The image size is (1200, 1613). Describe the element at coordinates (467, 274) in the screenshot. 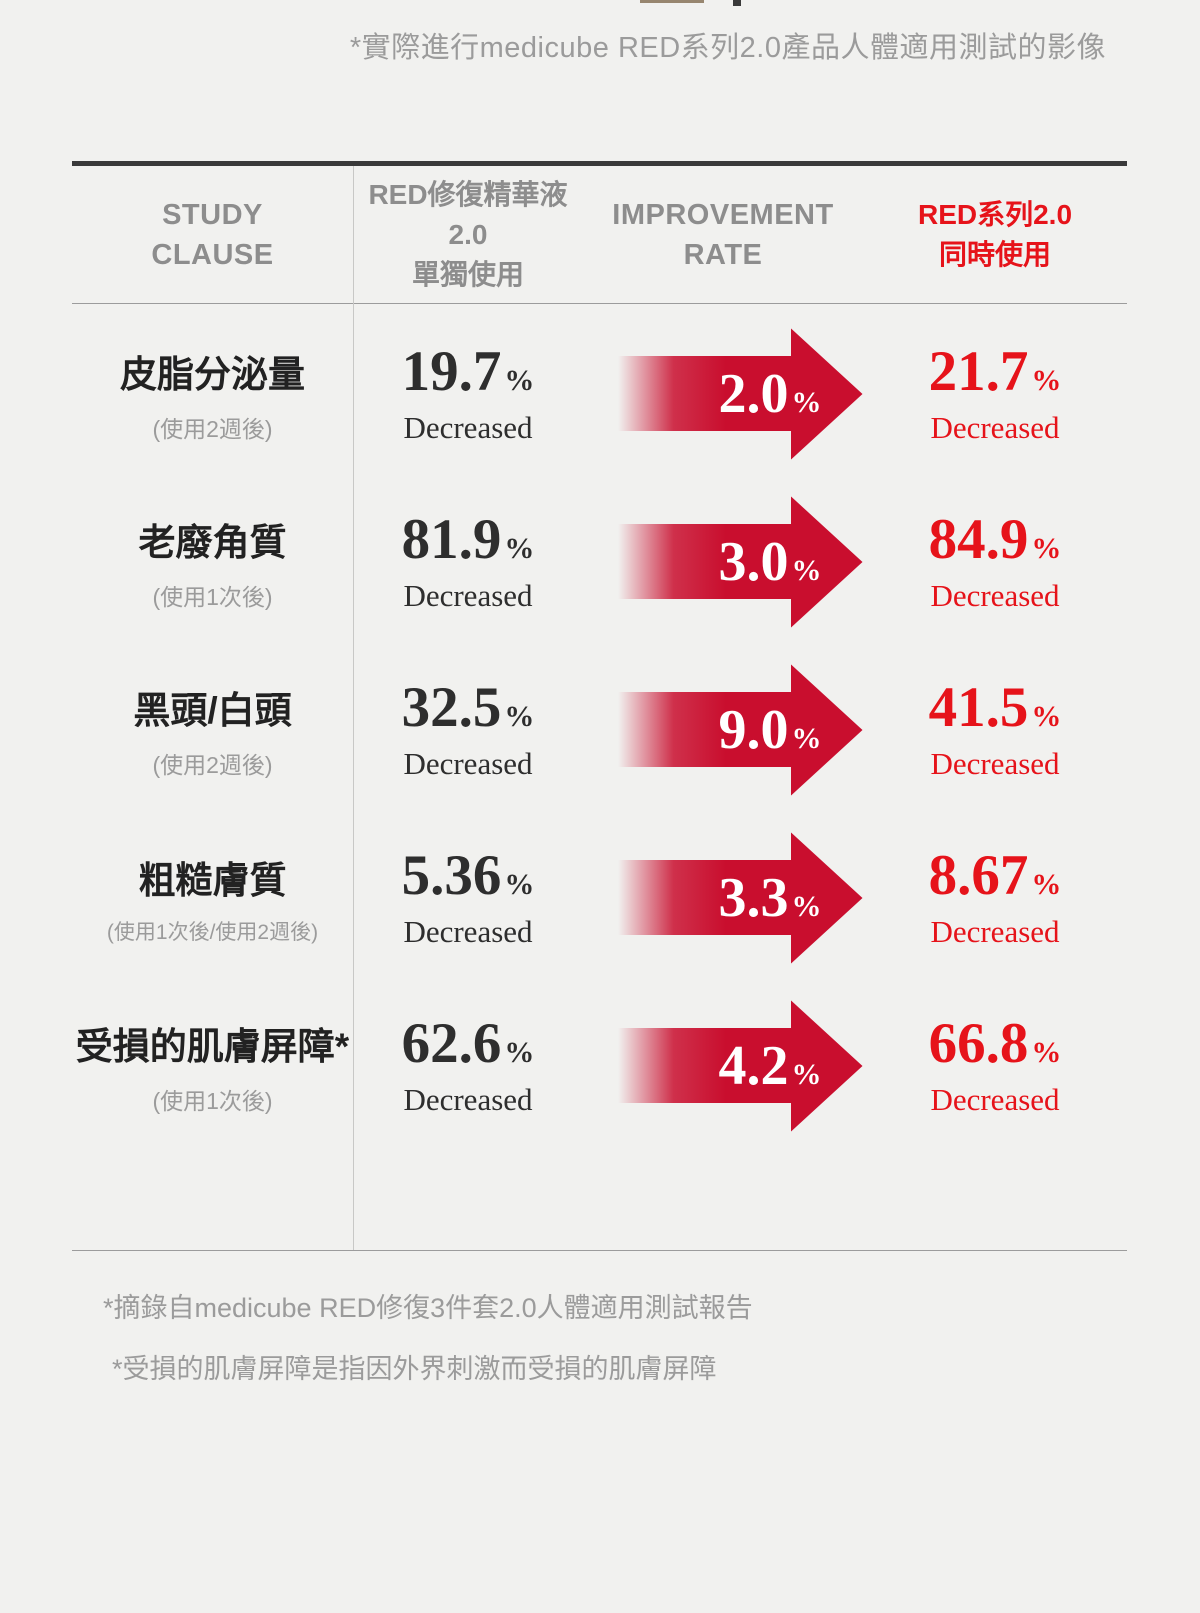

I see `header-line: 單獨使用` at that location.